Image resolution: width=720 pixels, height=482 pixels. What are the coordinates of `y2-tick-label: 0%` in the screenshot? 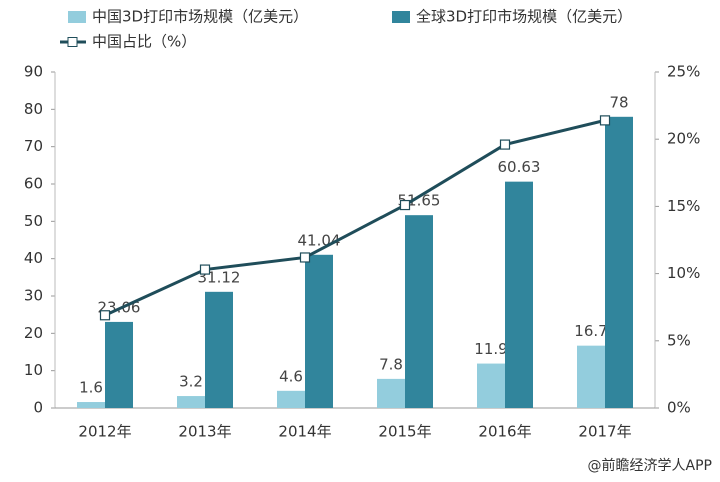 It's located at (679, 408).